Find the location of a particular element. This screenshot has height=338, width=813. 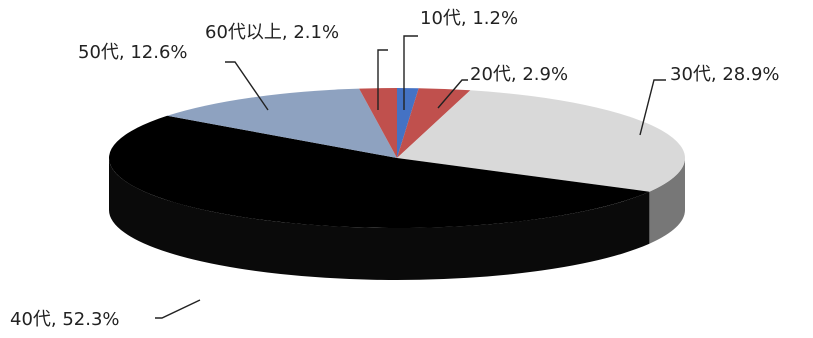

data-label-4: 50代, 12.6% is located at coordinates (133, 52).